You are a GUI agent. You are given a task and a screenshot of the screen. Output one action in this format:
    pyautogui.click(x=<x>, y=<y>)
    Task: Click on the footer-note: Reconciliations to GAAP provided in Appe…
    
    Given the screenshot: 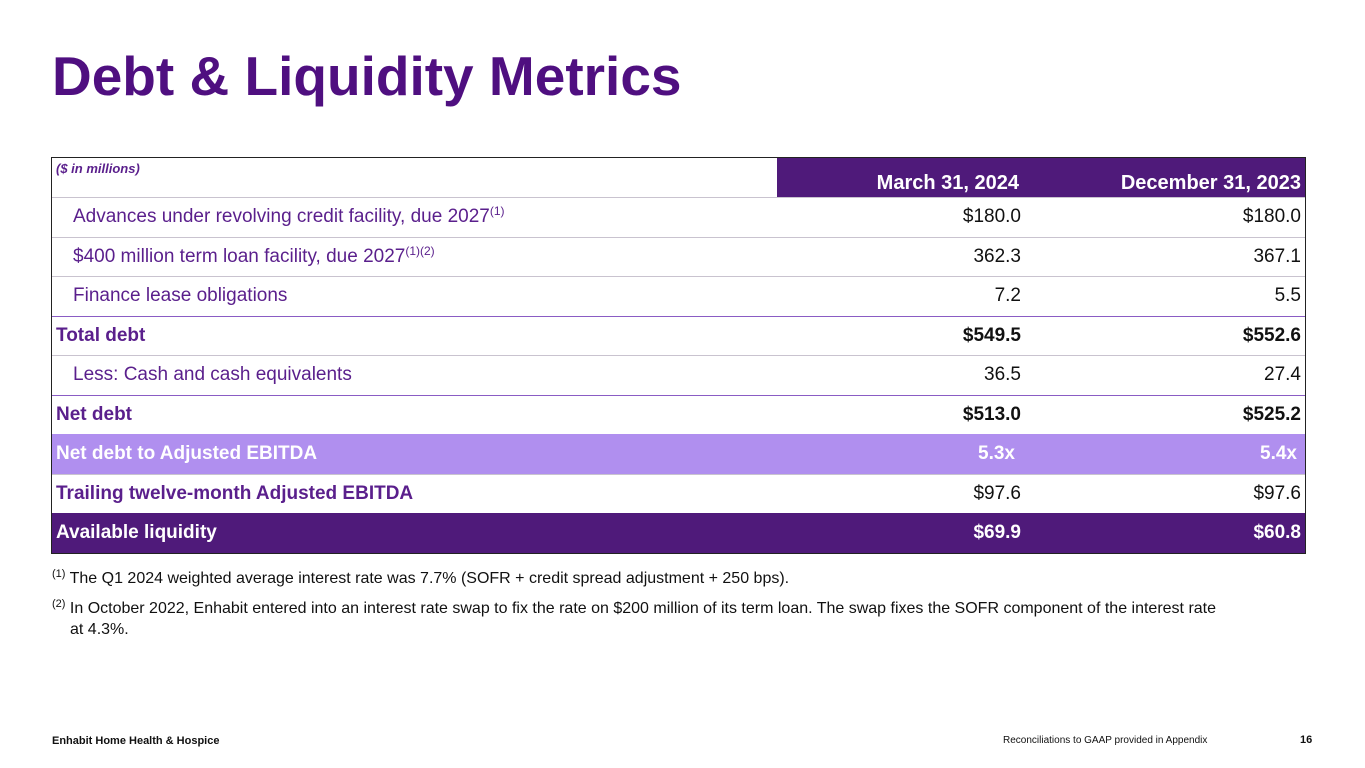 What is the action you would take?
    pyautogui.click(x=1105, y=740)
    